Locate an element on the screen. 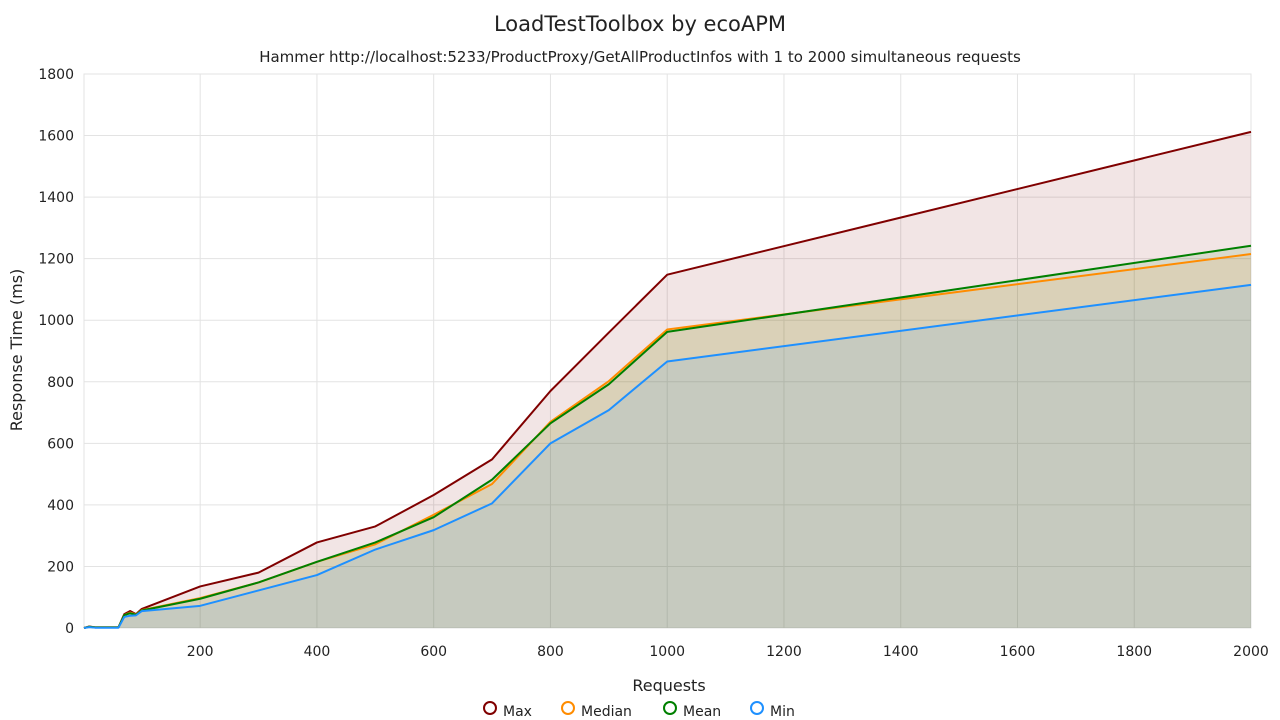  legend-label: Mean is located at coordinates (702, 712).